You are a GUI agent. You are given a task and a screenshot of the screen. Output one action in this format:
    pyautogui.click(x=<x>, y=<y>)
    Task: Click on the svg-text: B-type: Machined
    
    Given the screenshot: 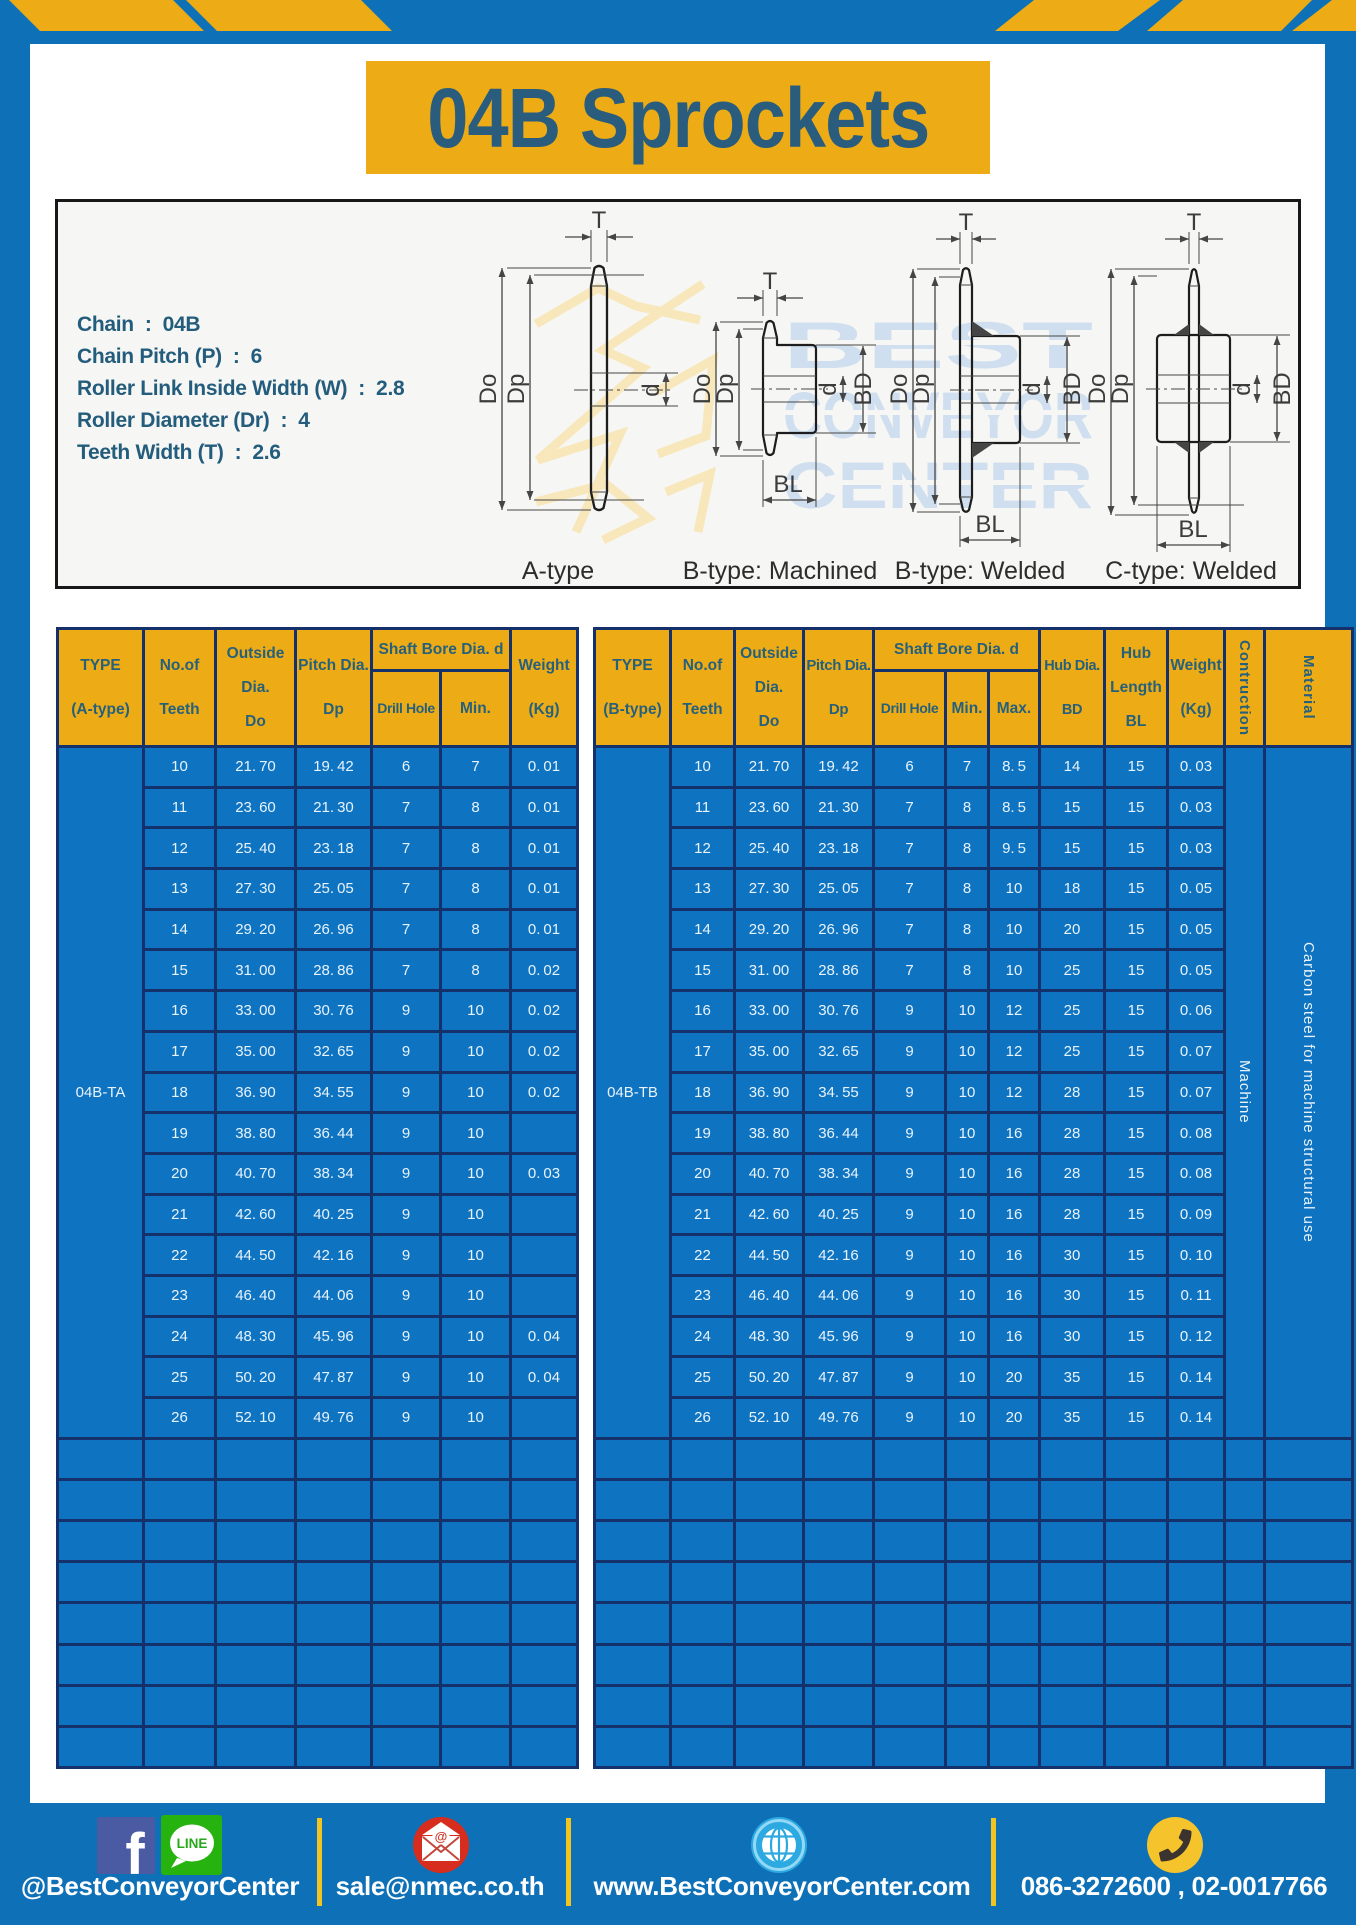 What is the action you would take?
    pyautogui.click(x=780, y=571)
    